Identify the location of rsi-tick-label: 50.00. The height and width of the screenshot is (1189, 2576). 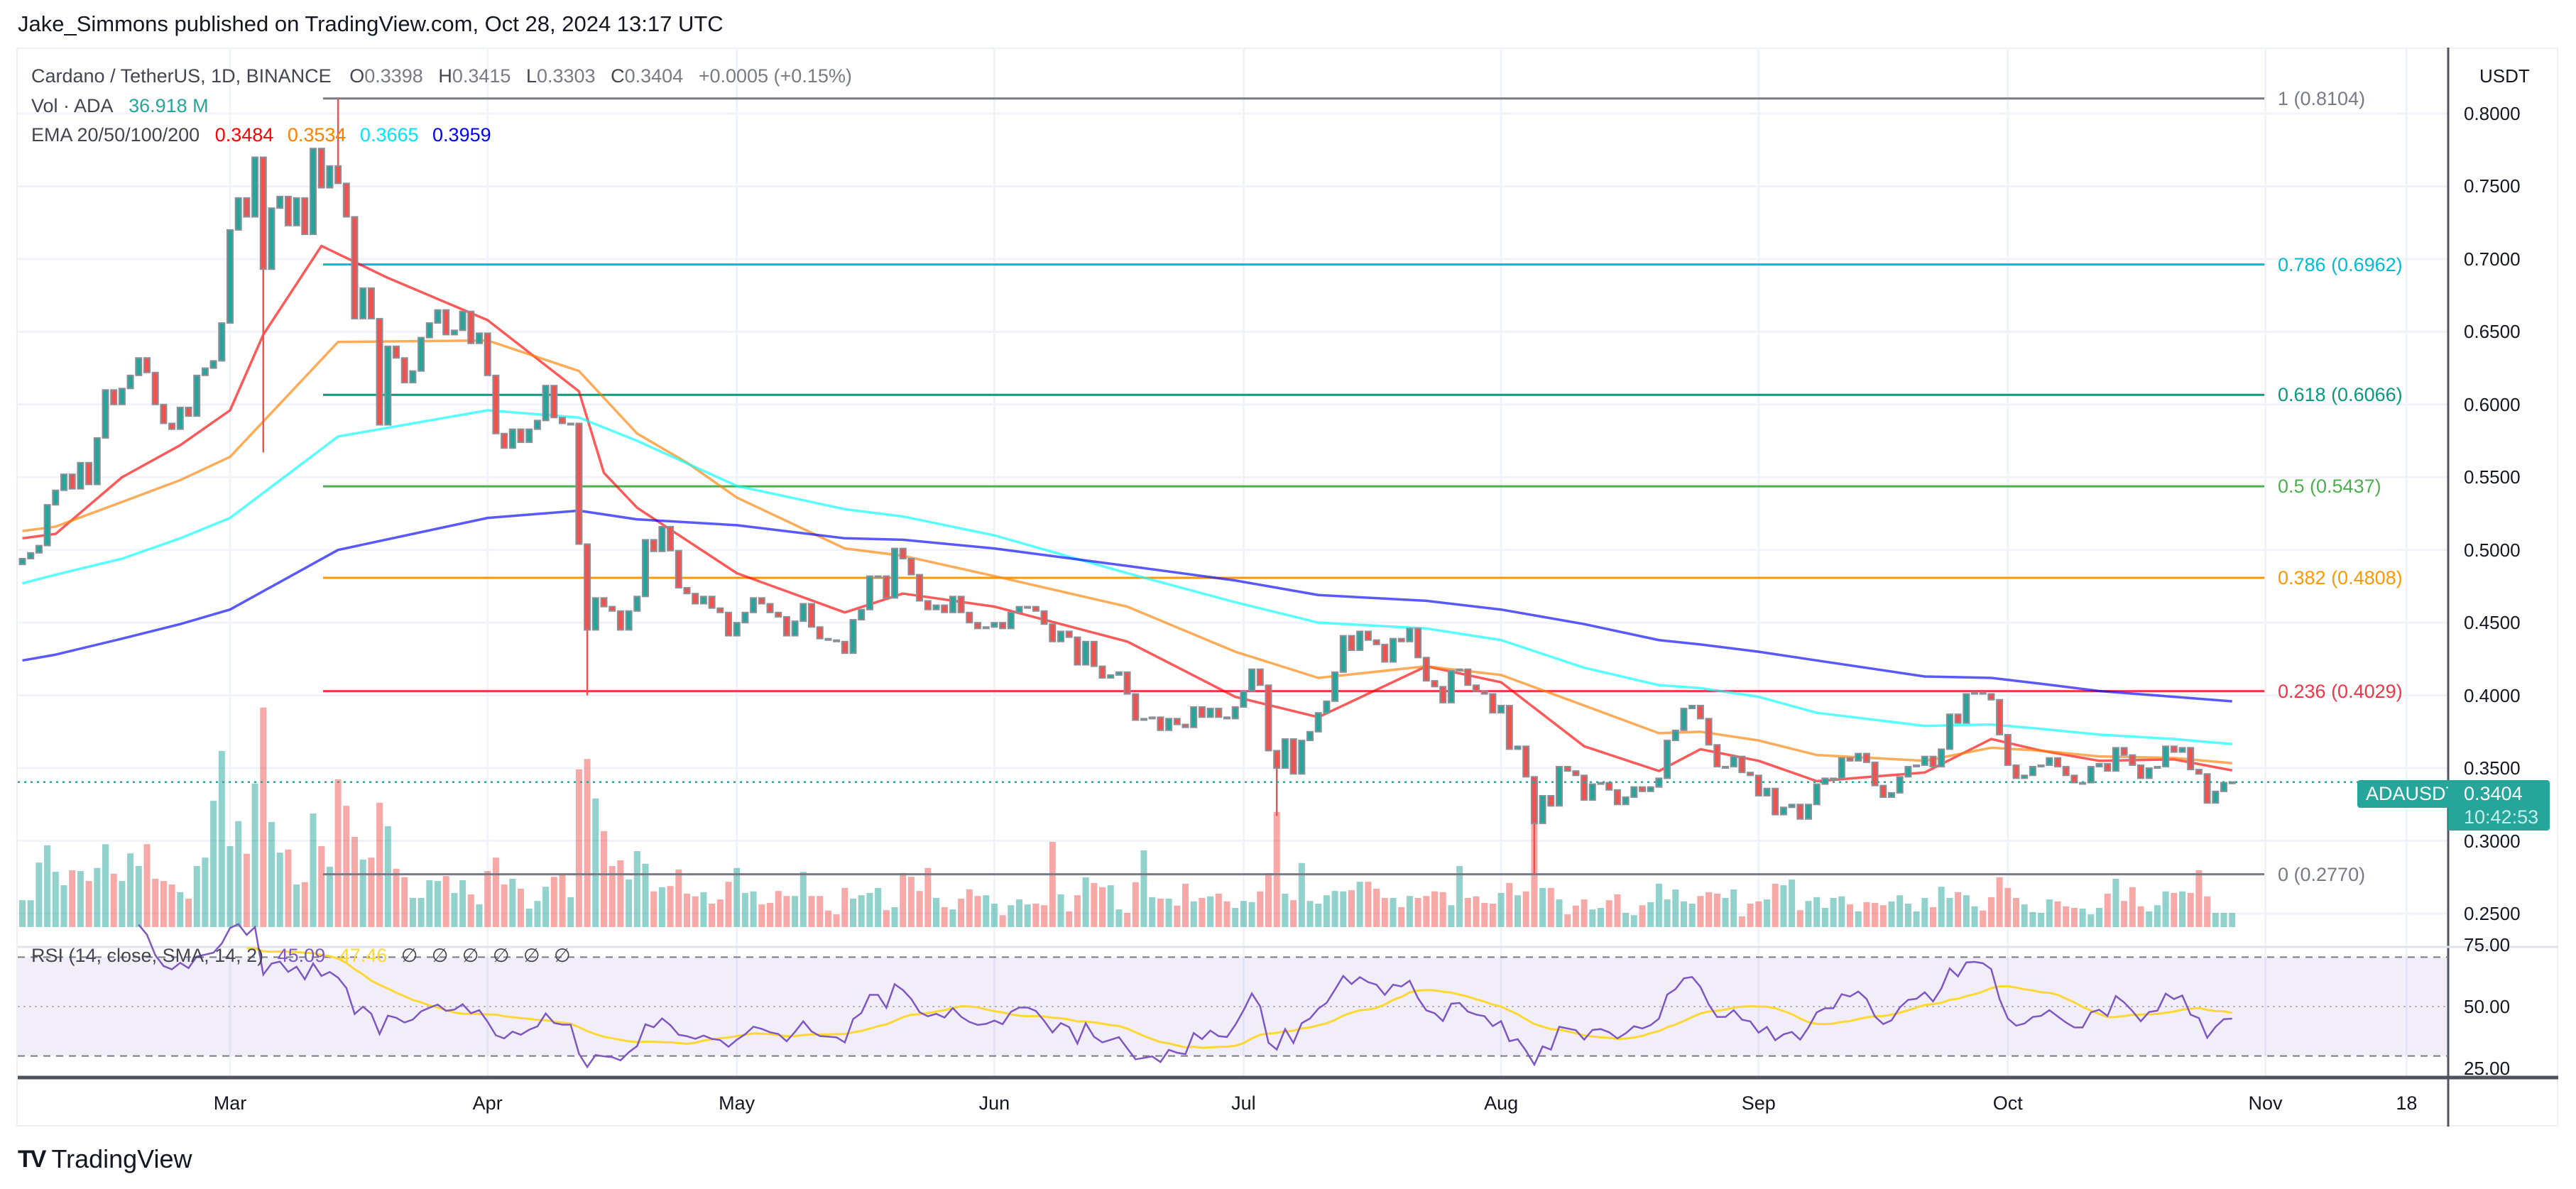
(2487, 1007).